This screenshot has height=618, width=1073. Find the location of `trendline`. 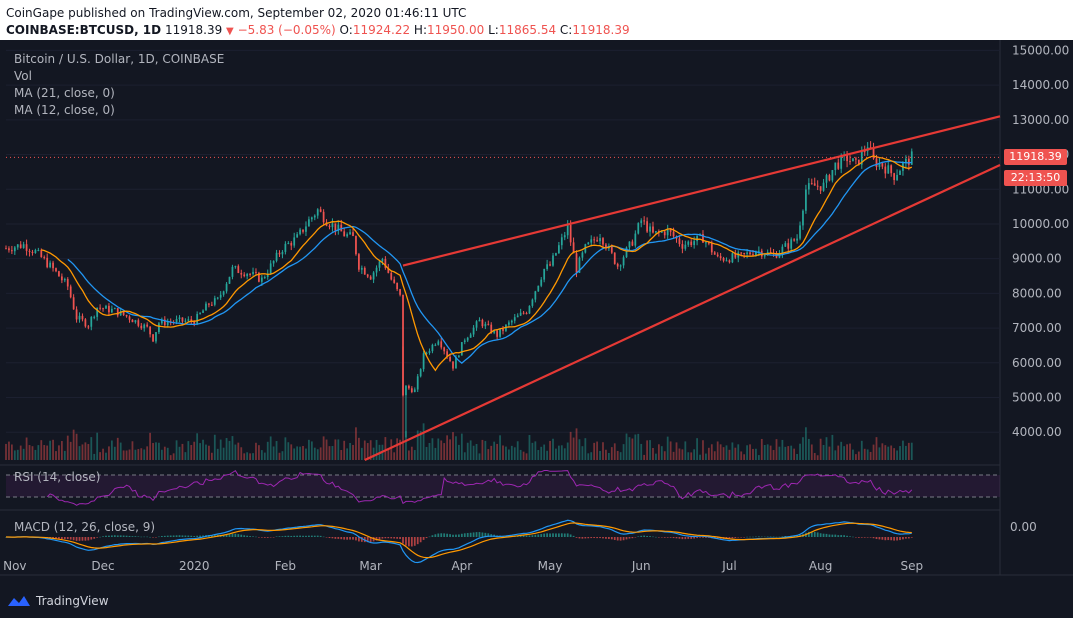

trendline is located at coordinates (701, 191).